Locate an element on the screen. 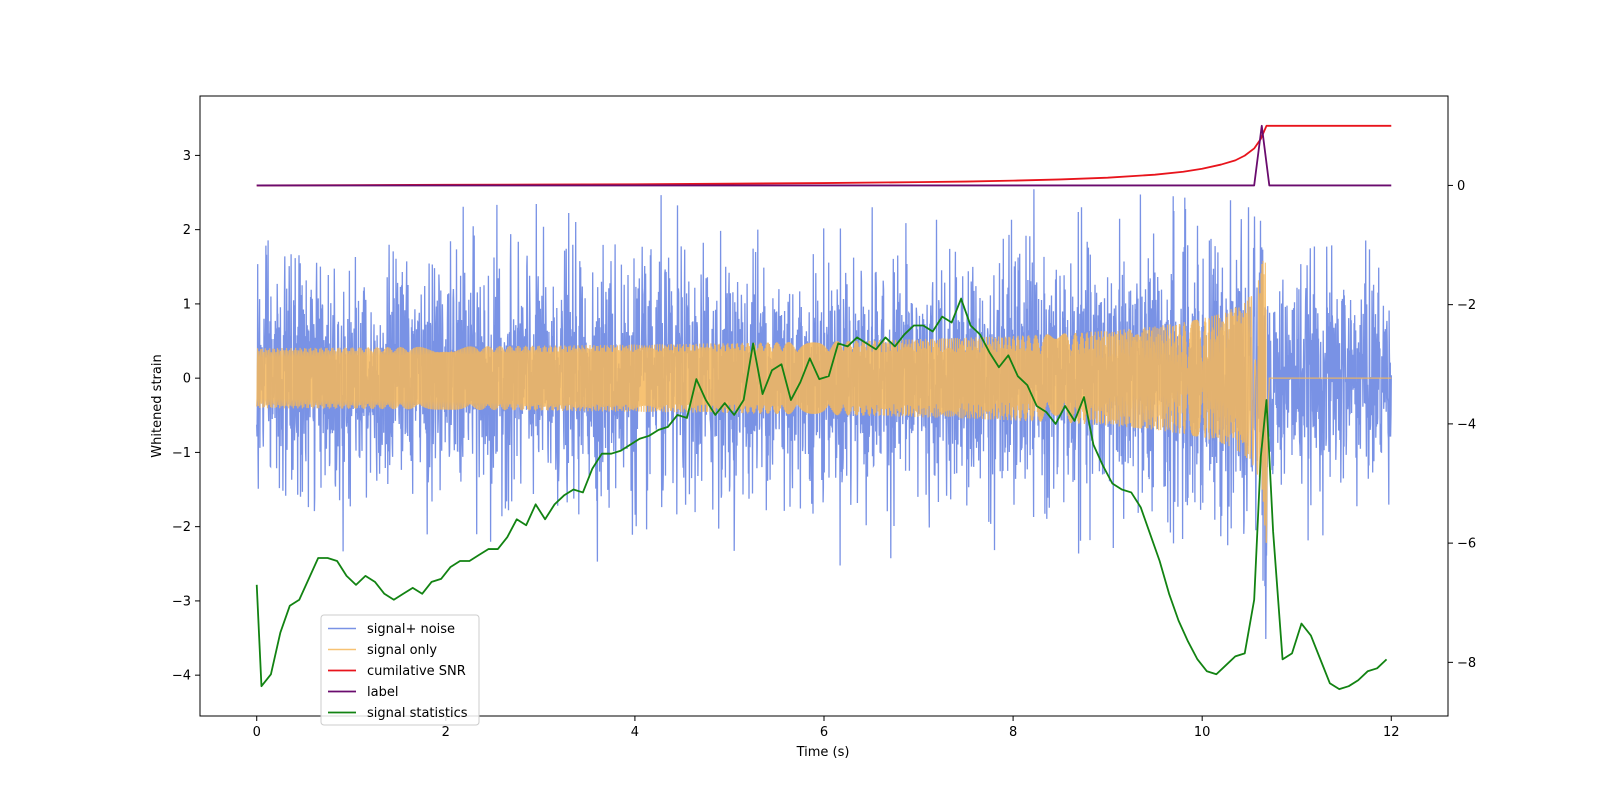 The width and height of the screenshot is (1600, 804). x-axis-label: Time (s) is located at coordinates (823, 752).